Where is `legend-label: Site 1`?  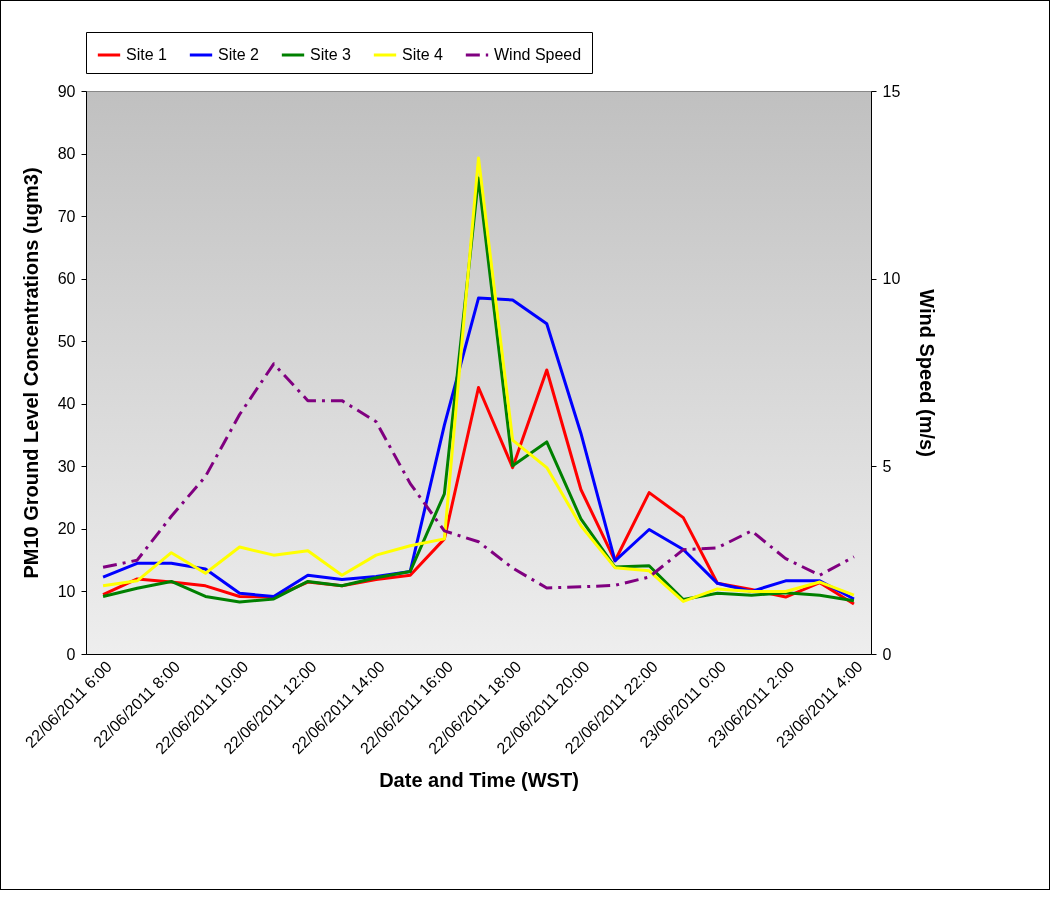
legend-label: Site 1 is located at coordinates (147, 54).